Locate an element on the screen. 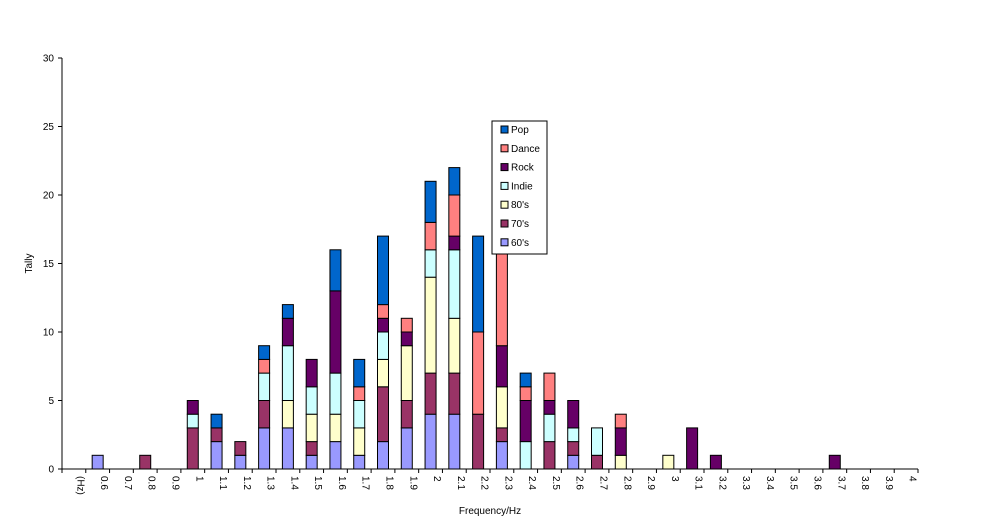 The height and width of the screenshot is (531, 986). x-tick-label: 2.7 is located at coordinates (603, 483).